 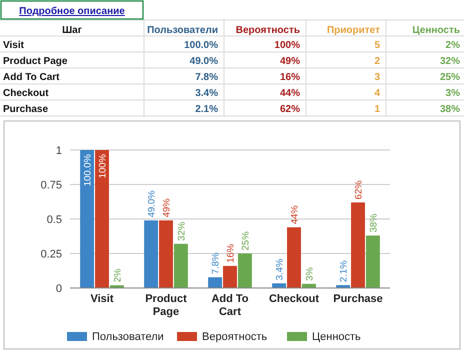 What do you see at coordinates (377, 61) in the screenshot?
I see `data-label: 2` at bounding box center [377, 61].